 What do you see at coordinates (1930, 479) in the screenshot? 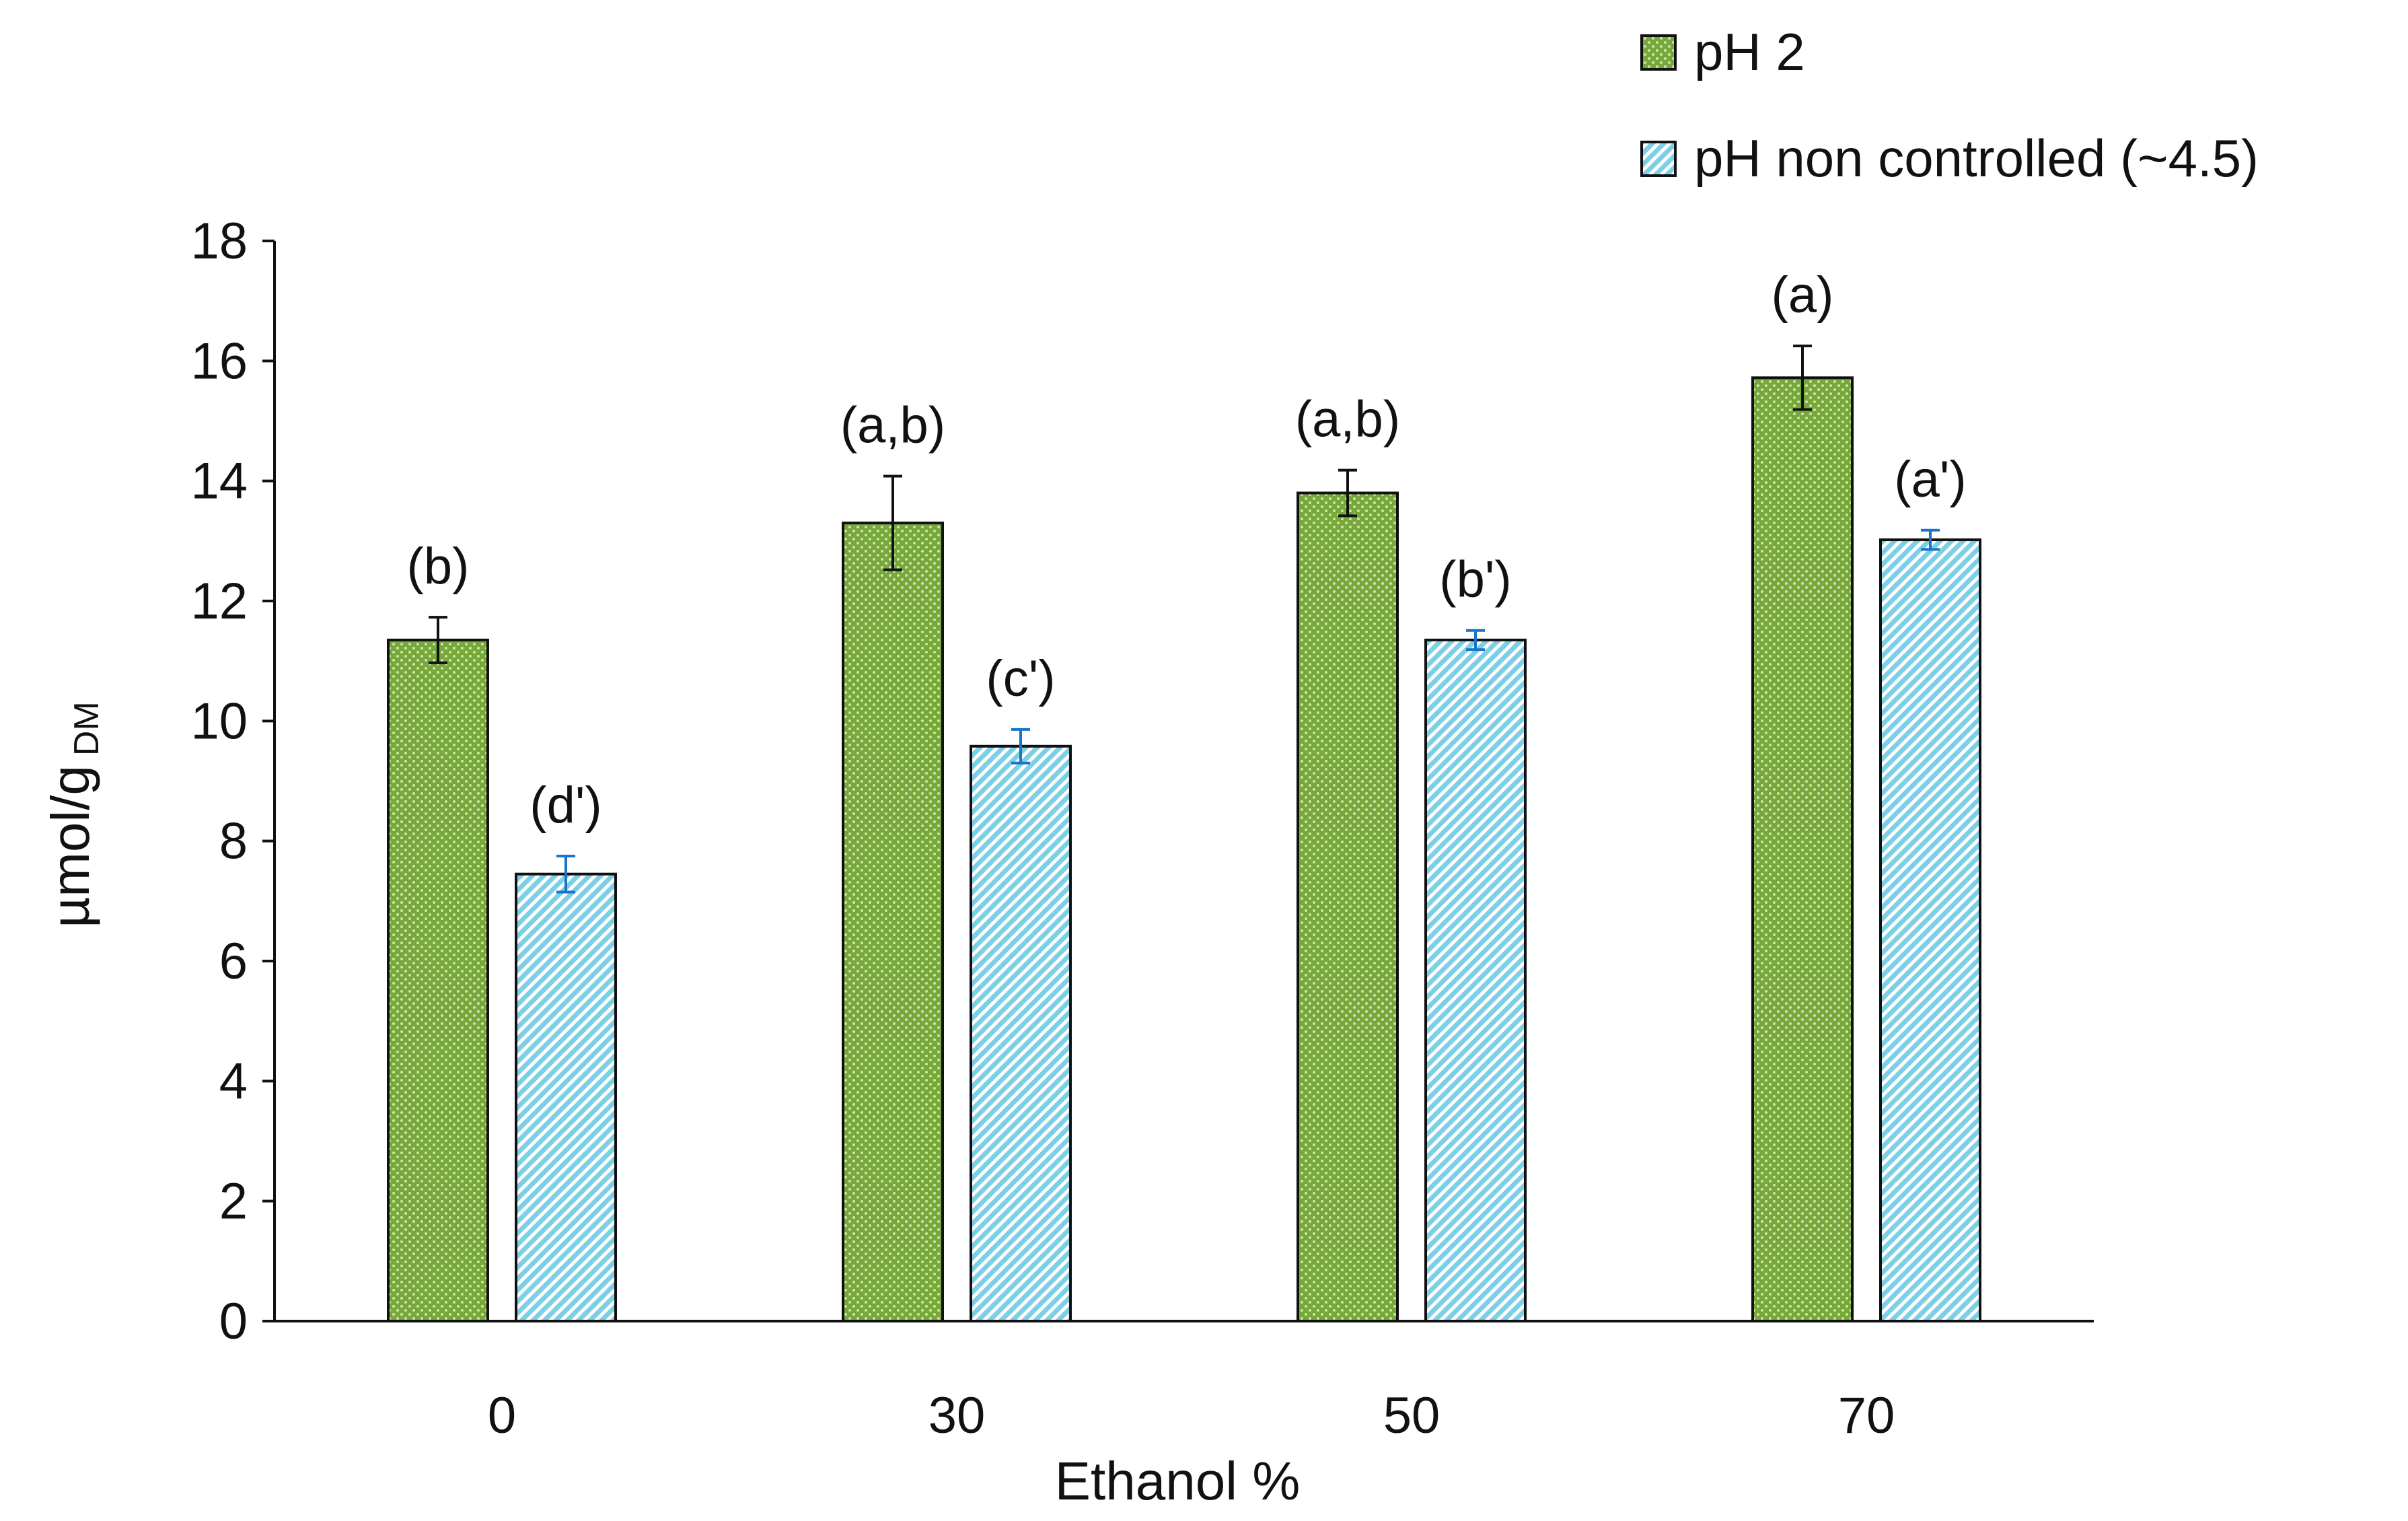
I see `data-label: (a')` at bounding box center [1930, 479].